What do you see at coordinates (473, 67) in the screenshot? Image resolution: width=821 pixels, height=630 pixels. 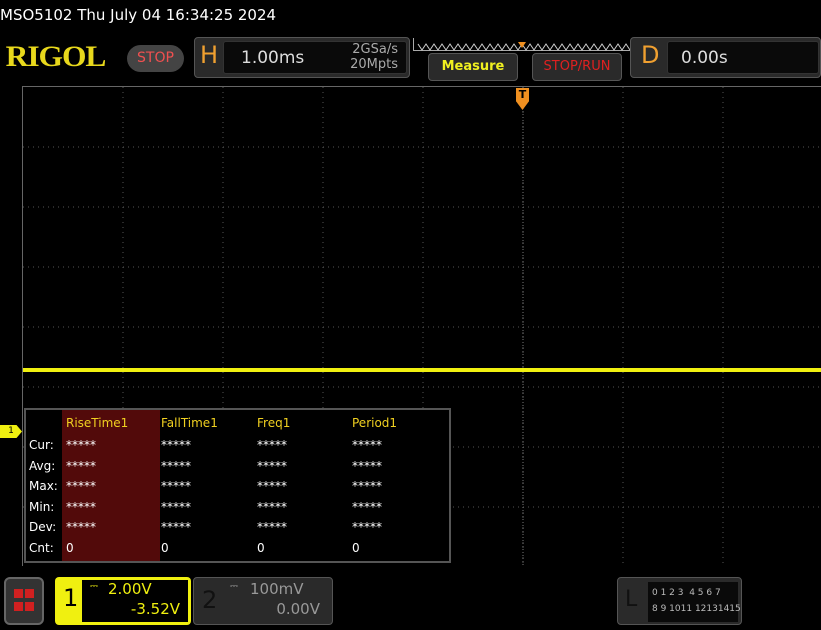 I see `measure-button: Measure` at bounding box center [473, 67].